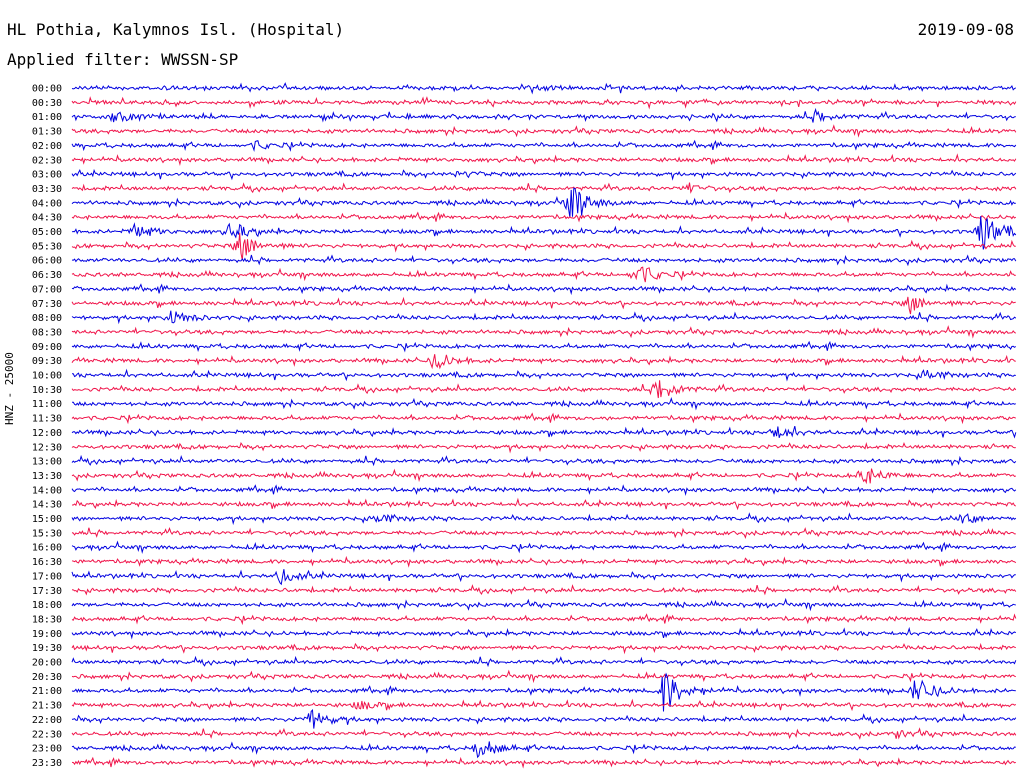 The height and width of the screenshot is (780, 1024). What do you see at coordinates (47, 490) in the screenshot?
I see `time-tick-label: 14:00` at bounding box center [47, 490].